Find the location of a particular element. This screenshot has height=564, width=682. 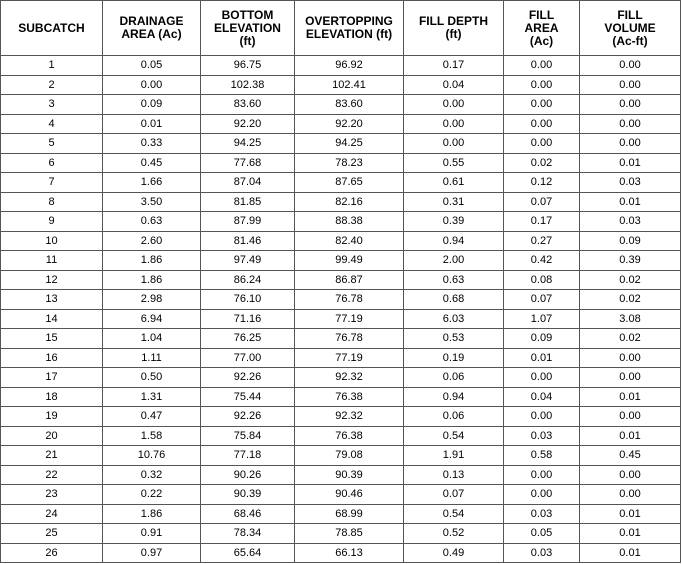

table-cell: 92.32 is located at coordinates (349, 377).